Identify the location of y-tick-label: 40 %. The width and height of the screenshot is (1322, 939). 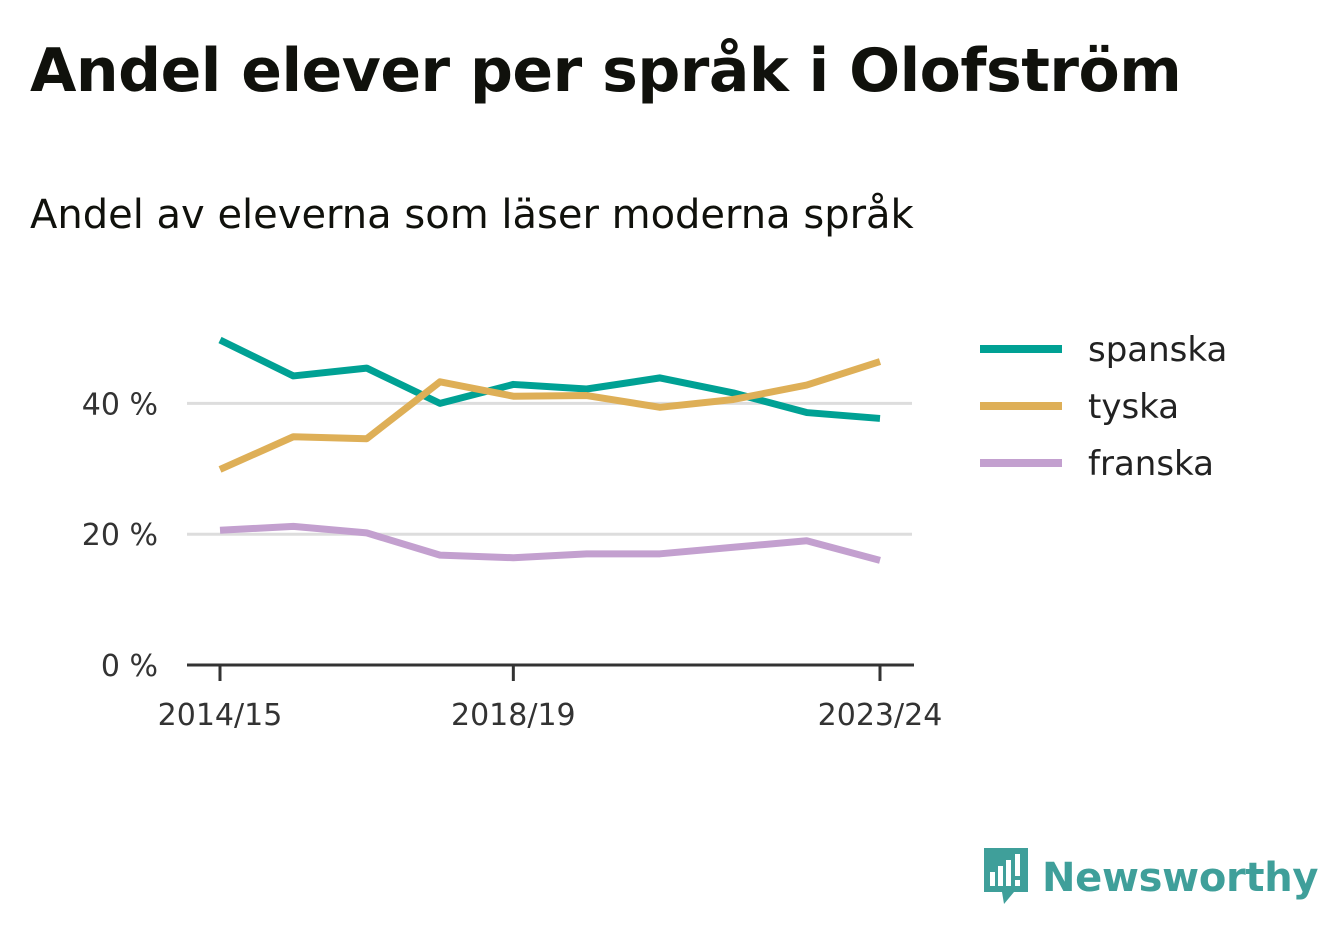
(120, 404).